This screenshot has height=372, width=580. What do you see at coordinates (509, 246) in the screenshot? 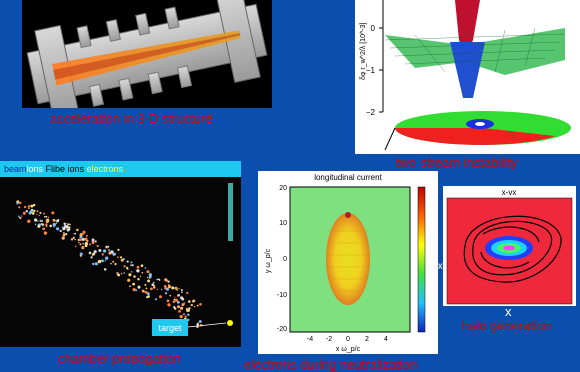
I see `halo-image: x-vx` at bounding box center [509, 246].